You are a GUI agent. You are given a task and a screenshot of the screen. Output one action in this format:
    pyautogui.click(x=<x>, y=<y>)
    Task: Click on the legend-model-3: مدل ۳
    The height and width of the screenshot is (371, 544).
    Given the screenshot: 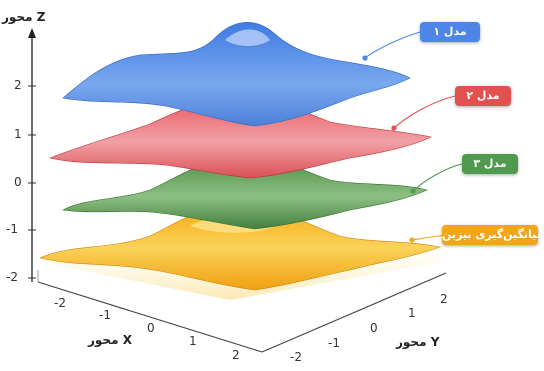 What is the action you would take?
    pyautogui.click(x=490, y=164)
    